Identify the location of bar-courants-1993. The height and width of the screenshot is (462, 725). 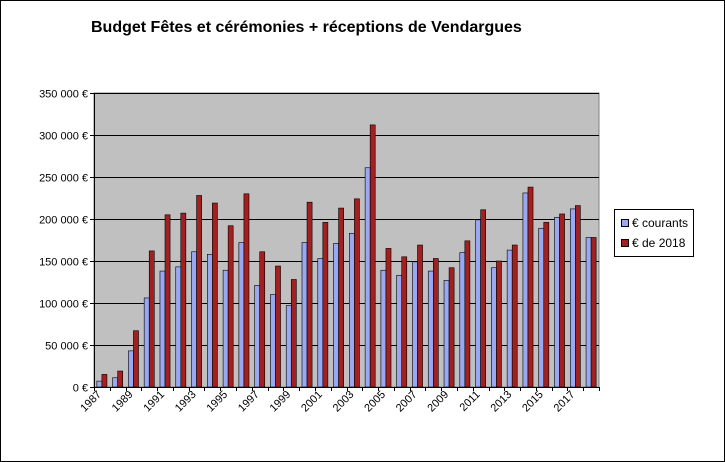
(194, 319).